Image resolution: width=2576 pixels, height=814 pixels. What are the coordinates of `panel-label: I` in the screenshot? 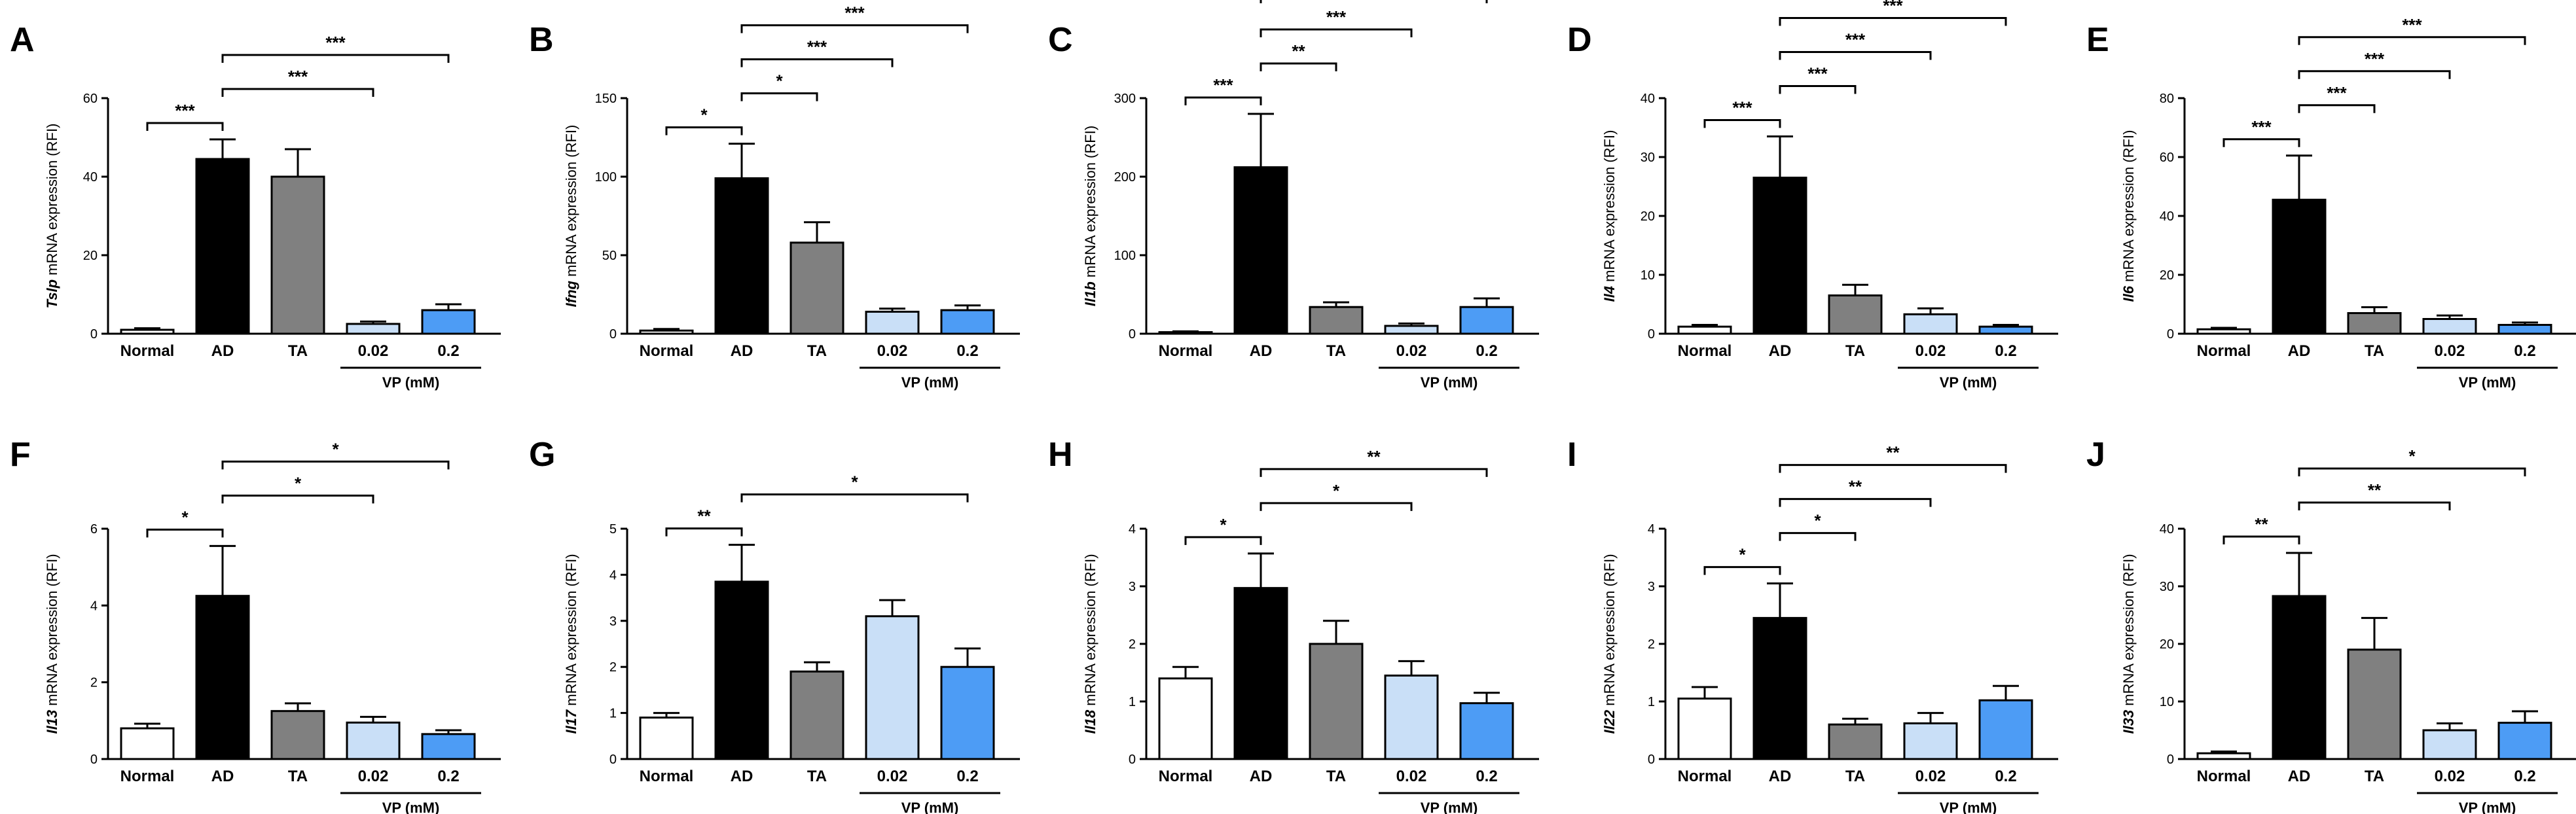 It's located at (1571, 455).